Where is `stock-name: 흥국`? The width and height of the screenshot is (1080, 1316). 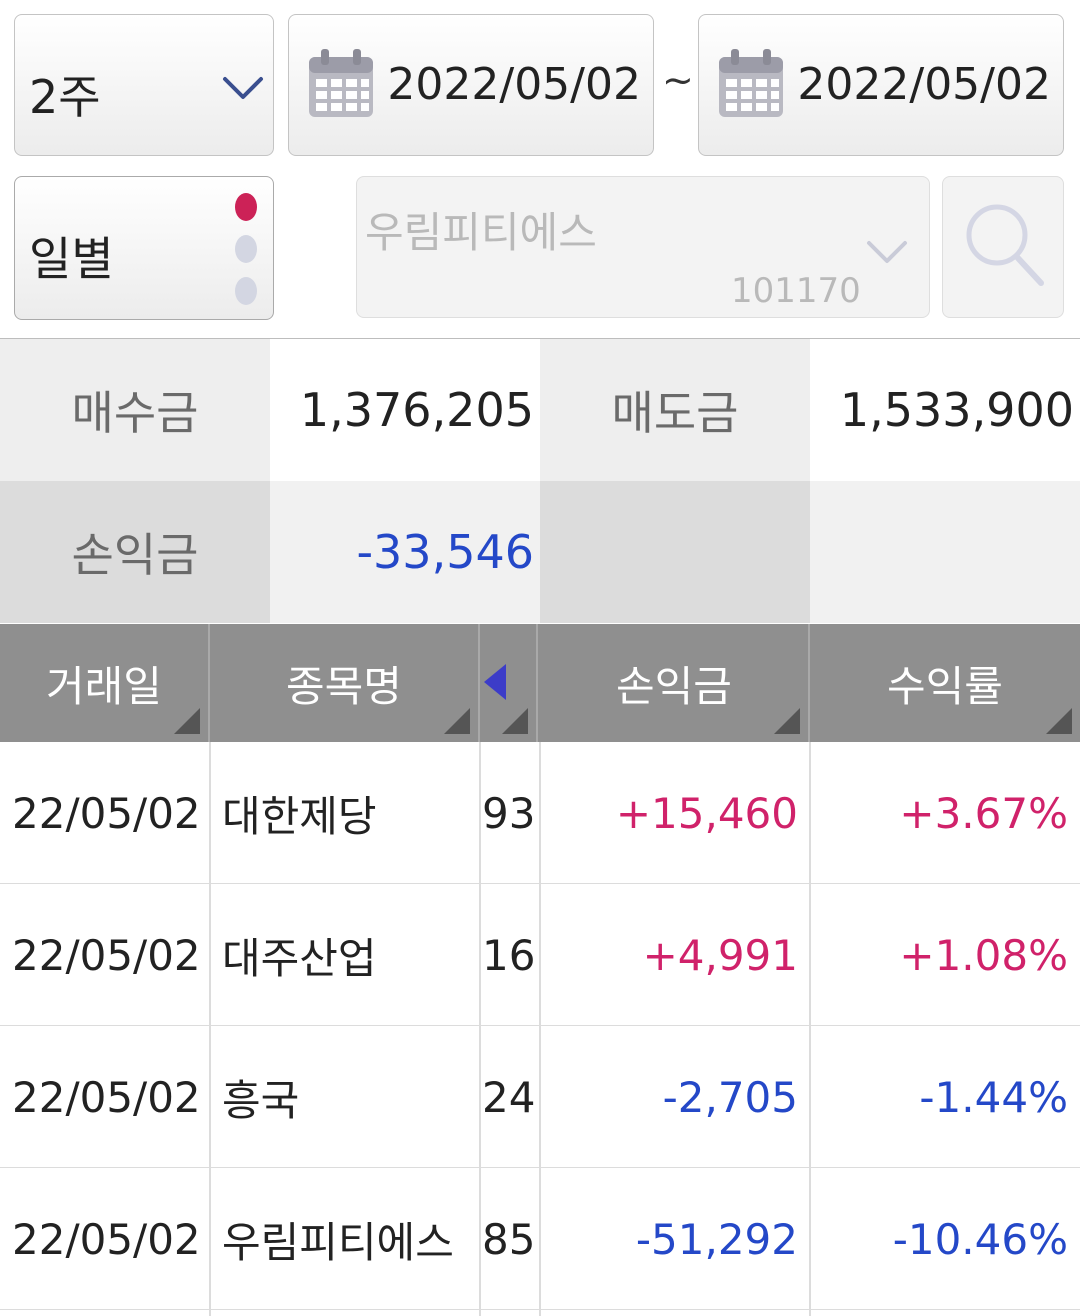 stock-name: 흥국 is located at coordinates (261, 1100).